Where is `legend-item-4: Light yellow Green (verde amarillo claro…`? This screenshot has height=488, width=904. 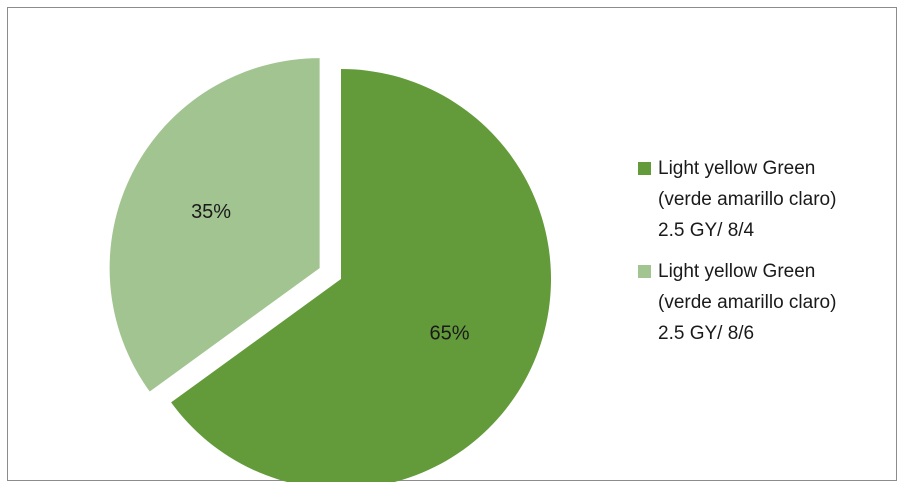
legend-item-4: Light yellow Green (verde amarillo claro… is located at coordinates (768, 199).